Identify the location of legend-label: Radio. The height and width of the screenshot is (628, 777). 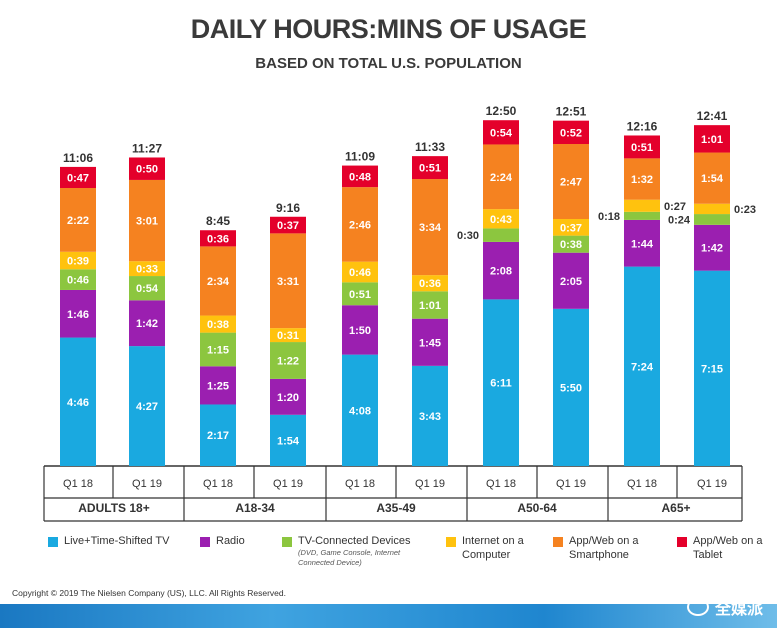
(230, 541).